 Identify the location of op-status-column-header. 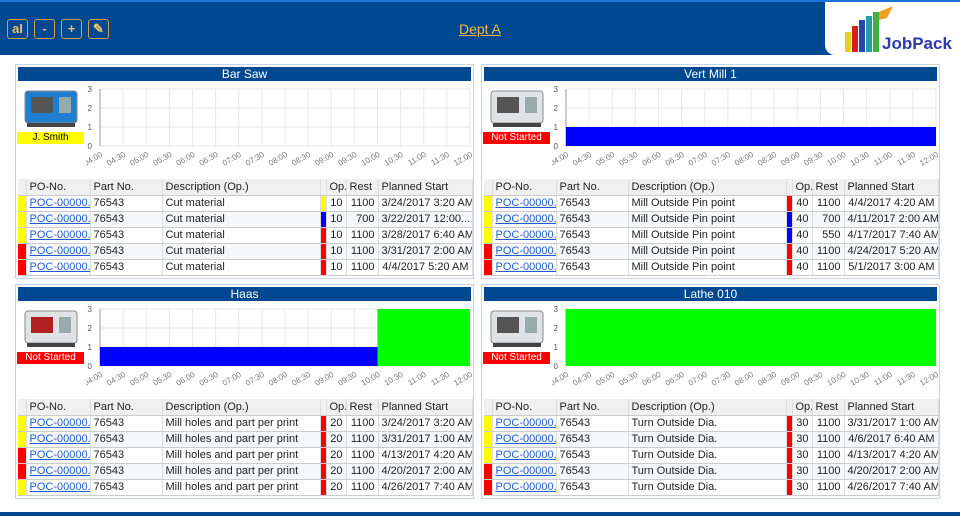
(323, 407).